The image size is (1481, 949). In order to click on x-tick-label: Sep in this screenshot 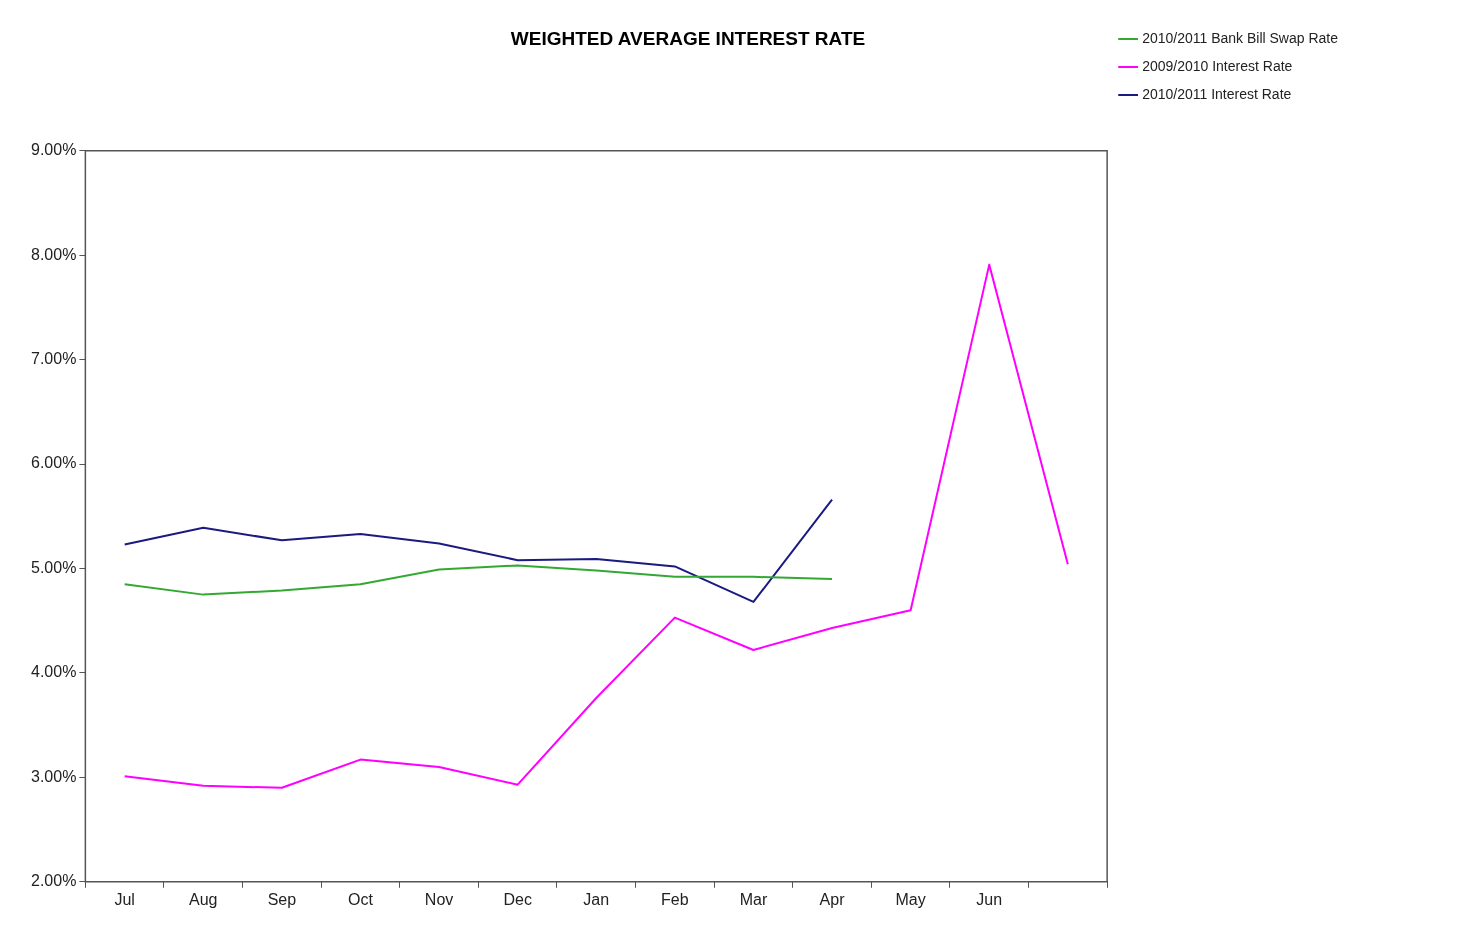, I will do `click(282, 899)`.